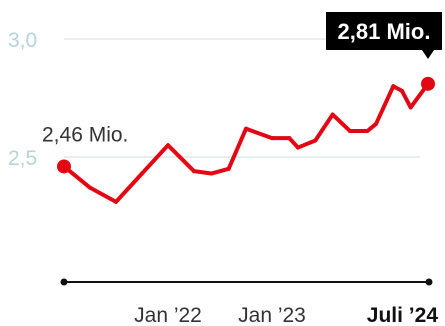 The width and height of the screenshot is (445, 326). What do you see at coordinates (384, 31) in the screenshot?
I see `end-value-label: 2,81 Mio.` at bounding box center [384, 31].